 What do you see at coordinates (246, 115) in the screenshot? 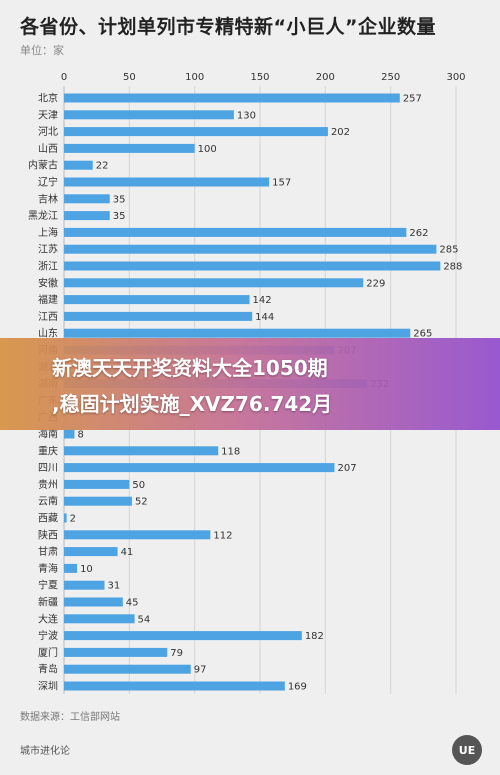
I see `data-label: 130` at bounding box center [246, 115].